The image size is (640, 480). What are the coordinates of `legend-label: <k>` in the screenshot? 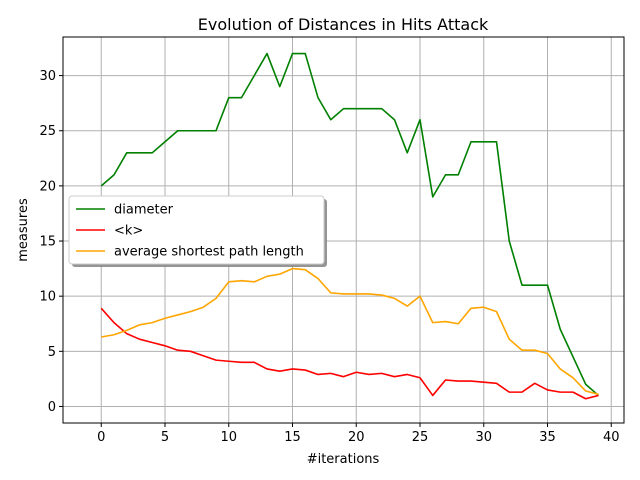 It's located at (128, 231).